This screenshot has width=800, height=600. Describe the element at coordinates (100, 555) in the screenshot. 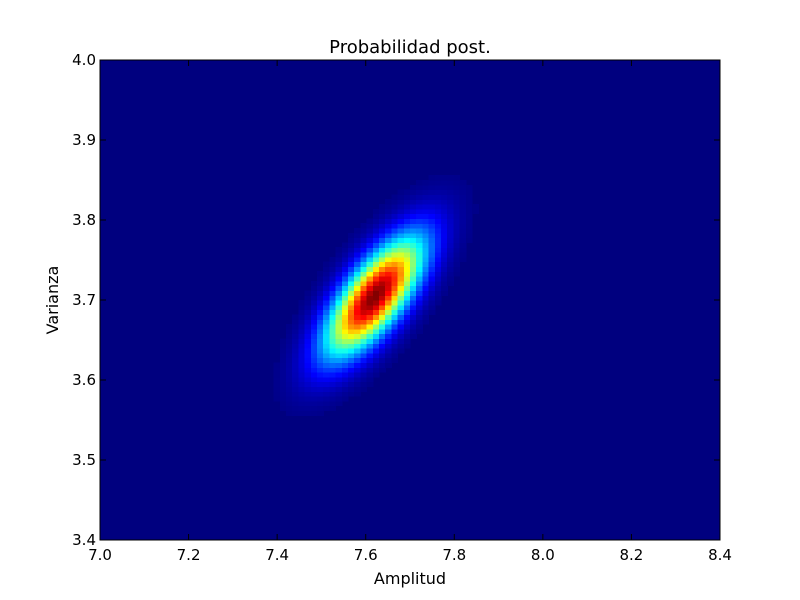

I see `x-tick-label: 7.0` at that location.